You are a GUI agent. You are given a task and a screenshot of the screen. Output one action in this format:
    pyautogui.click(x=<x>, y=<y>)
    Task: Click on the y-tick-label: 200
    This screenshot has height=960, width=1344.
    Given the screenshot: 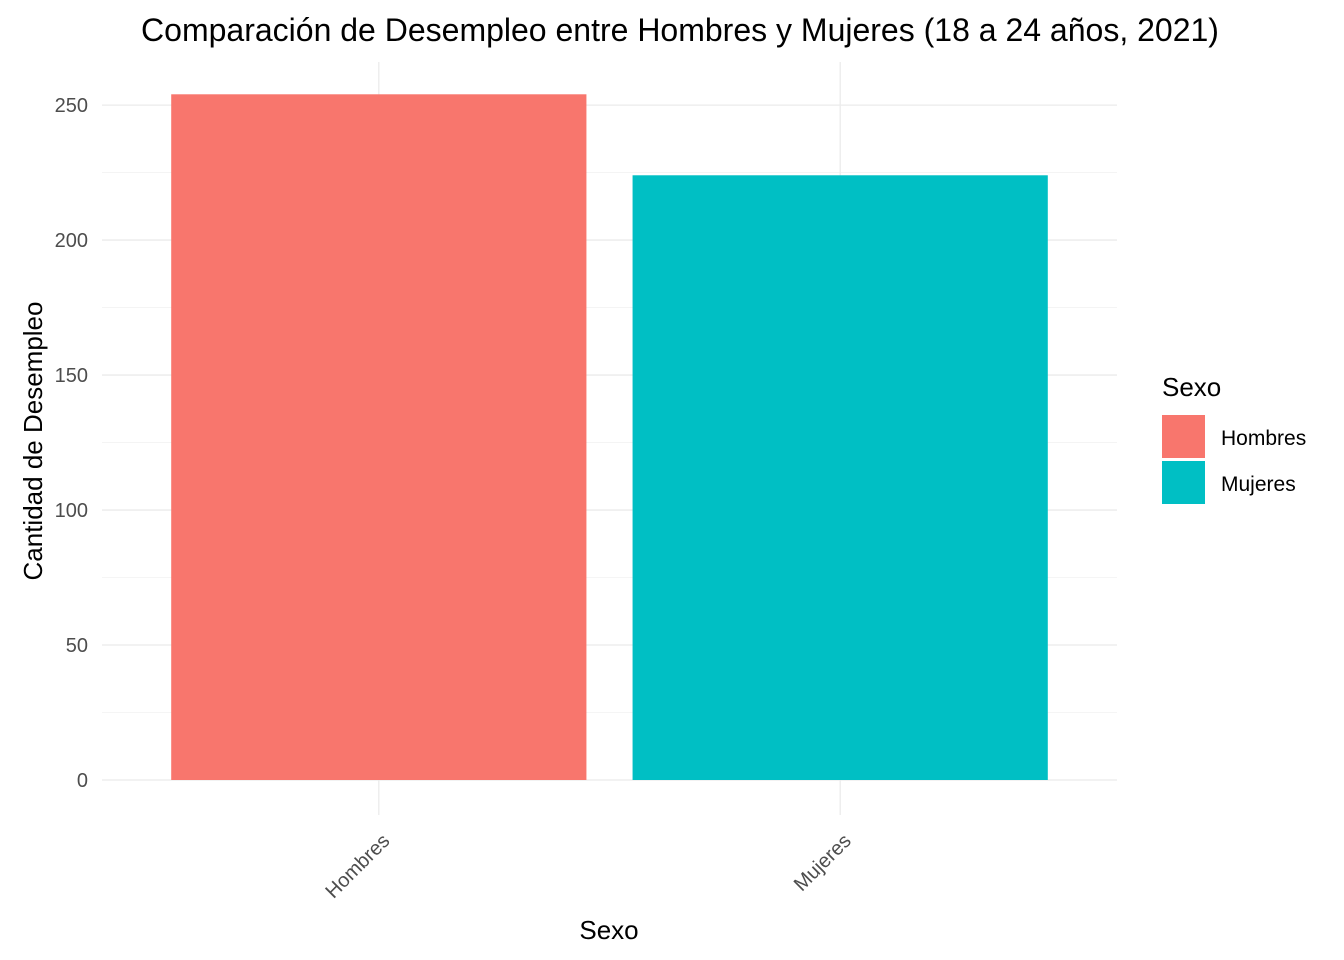 What is the action you would take?
    pyautogui.click(x=71, y=241)
    